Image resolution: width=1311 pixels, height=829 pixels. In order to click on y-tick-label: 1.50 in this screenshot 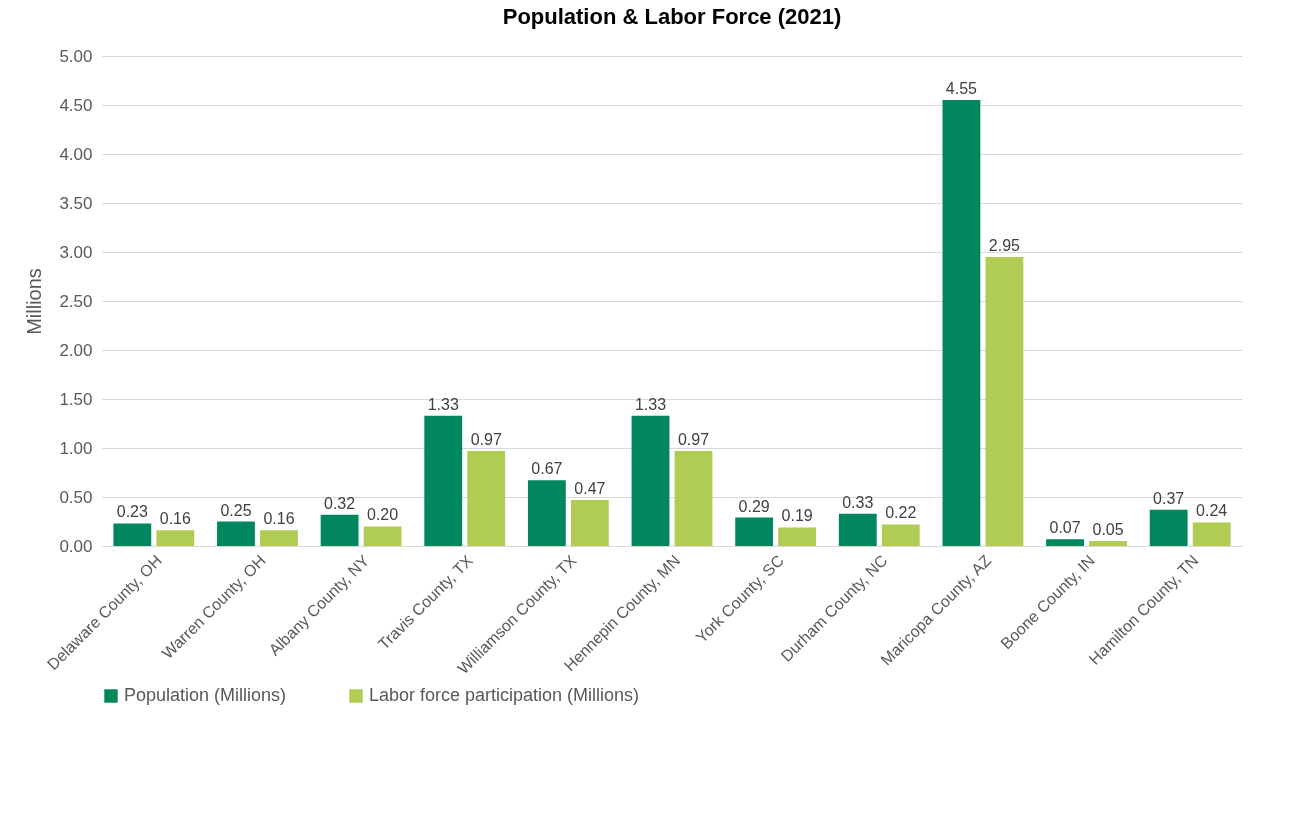, I will do `click(76, 399)`.